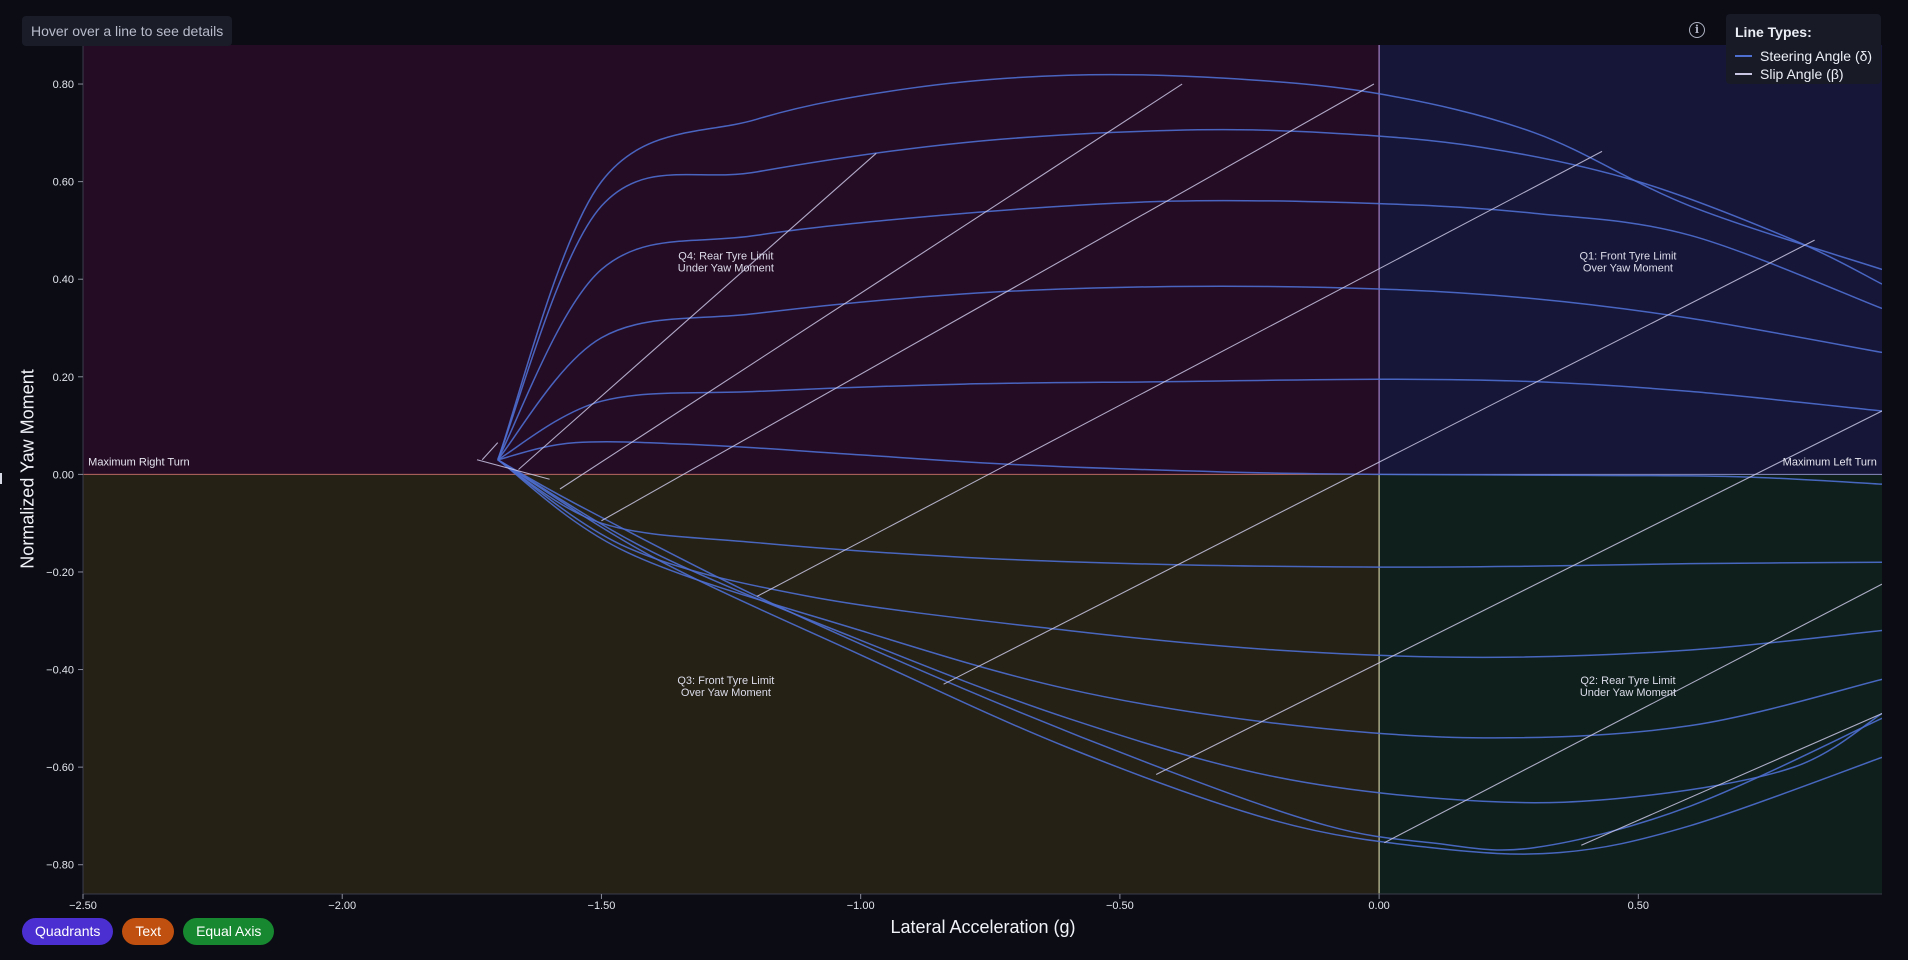 This screenshot has width=1908, height=960. Describe the element at coordinates (1816, 56) in the screenshot. I see `legend-label-steering: Steering Angle (δ)` at that location.